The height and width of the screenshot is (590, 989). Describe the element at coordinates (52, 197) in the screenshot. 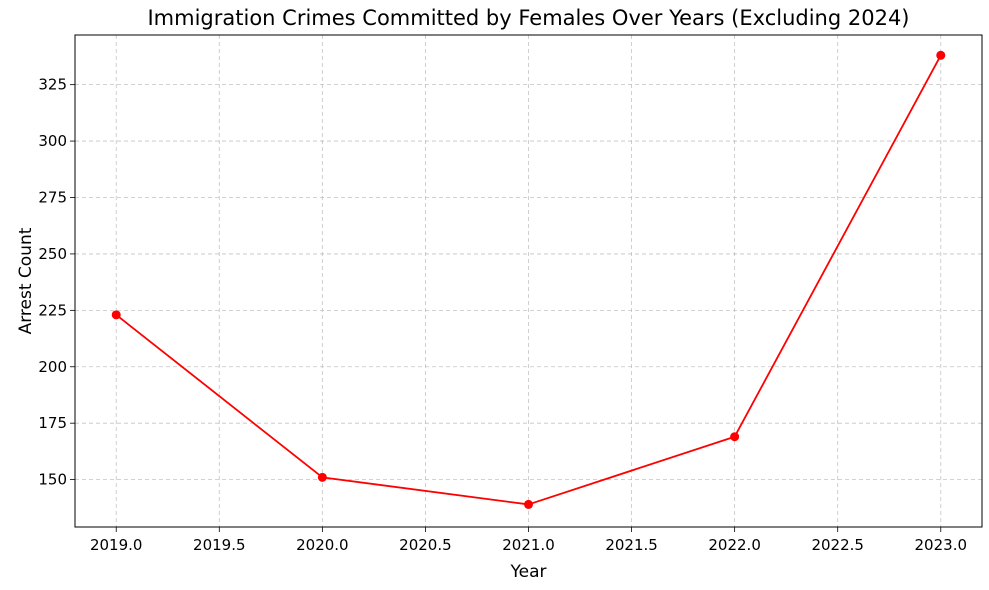

I see `y-tick-label: 275` at that location.